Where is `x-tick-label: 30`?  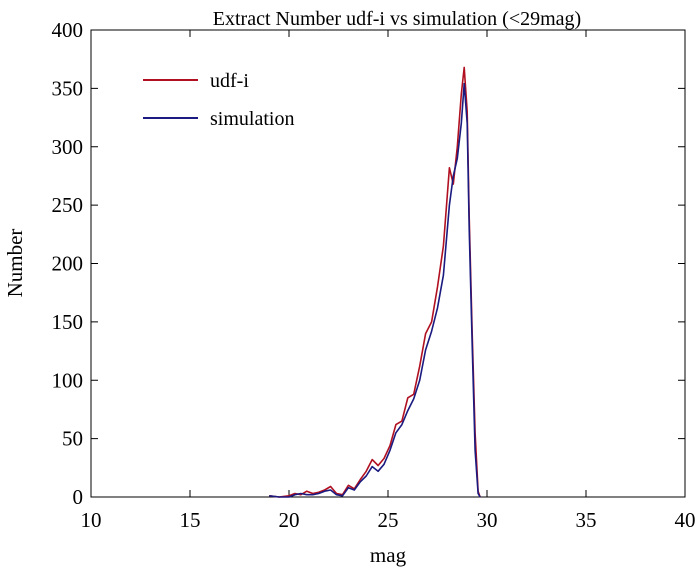
x-tick-label: 30 is located at coordinates (487, 520).